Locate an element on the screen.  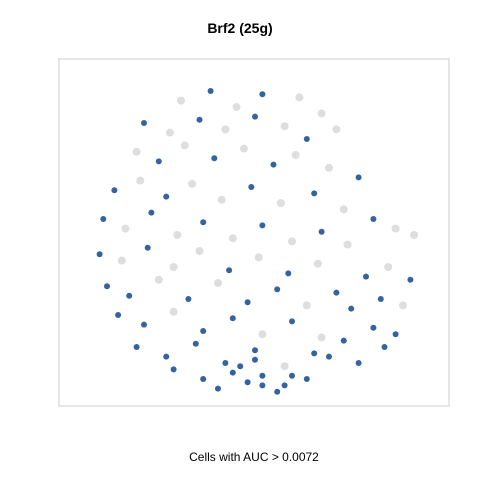
x-axis-label: Cells with AUC > 0.0072 is located at coordinates (254, 457).